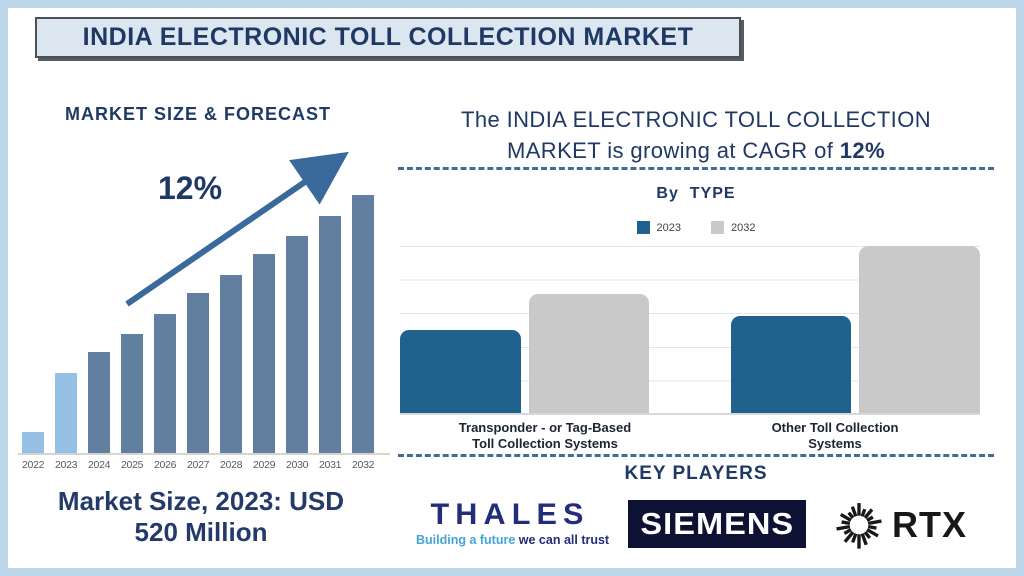  I want to click on dashed-divider-top, so click(696, 168).